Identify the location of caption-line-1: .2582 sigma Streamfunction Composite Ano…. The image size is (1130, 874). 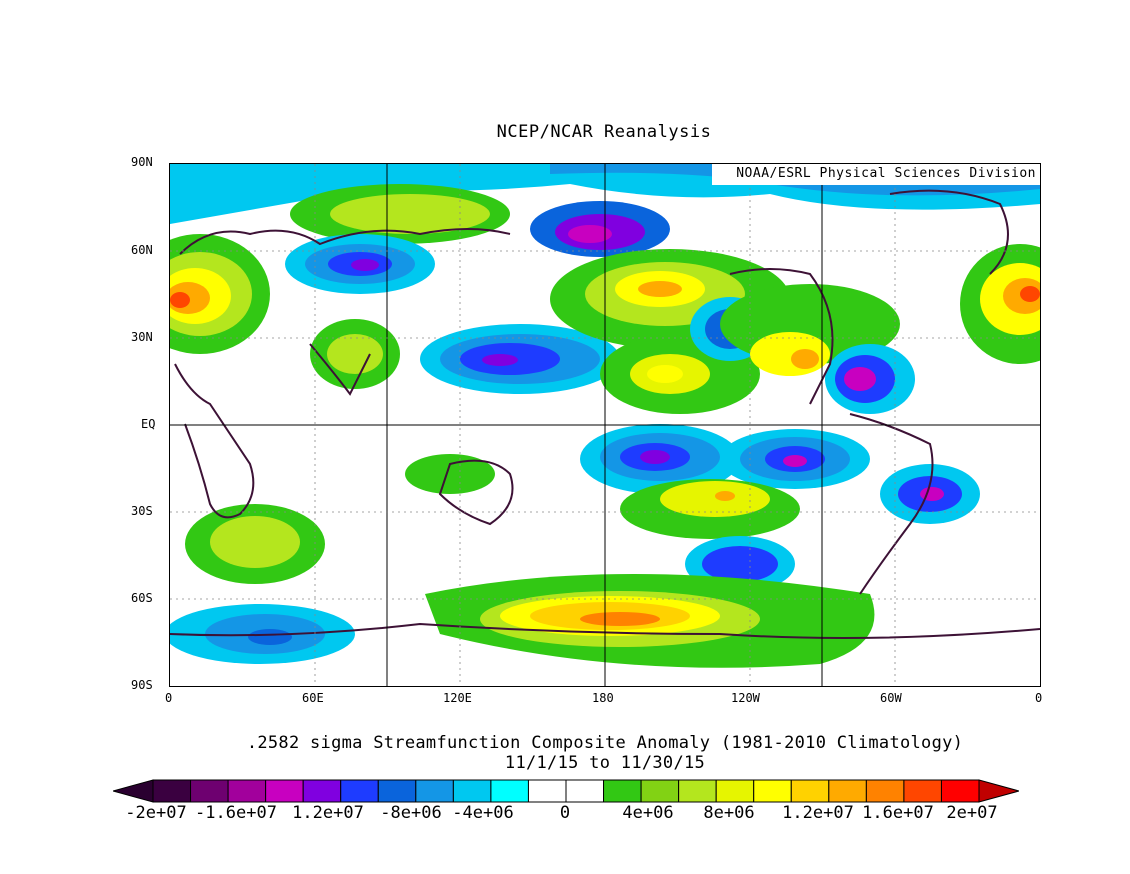
(605, 743).